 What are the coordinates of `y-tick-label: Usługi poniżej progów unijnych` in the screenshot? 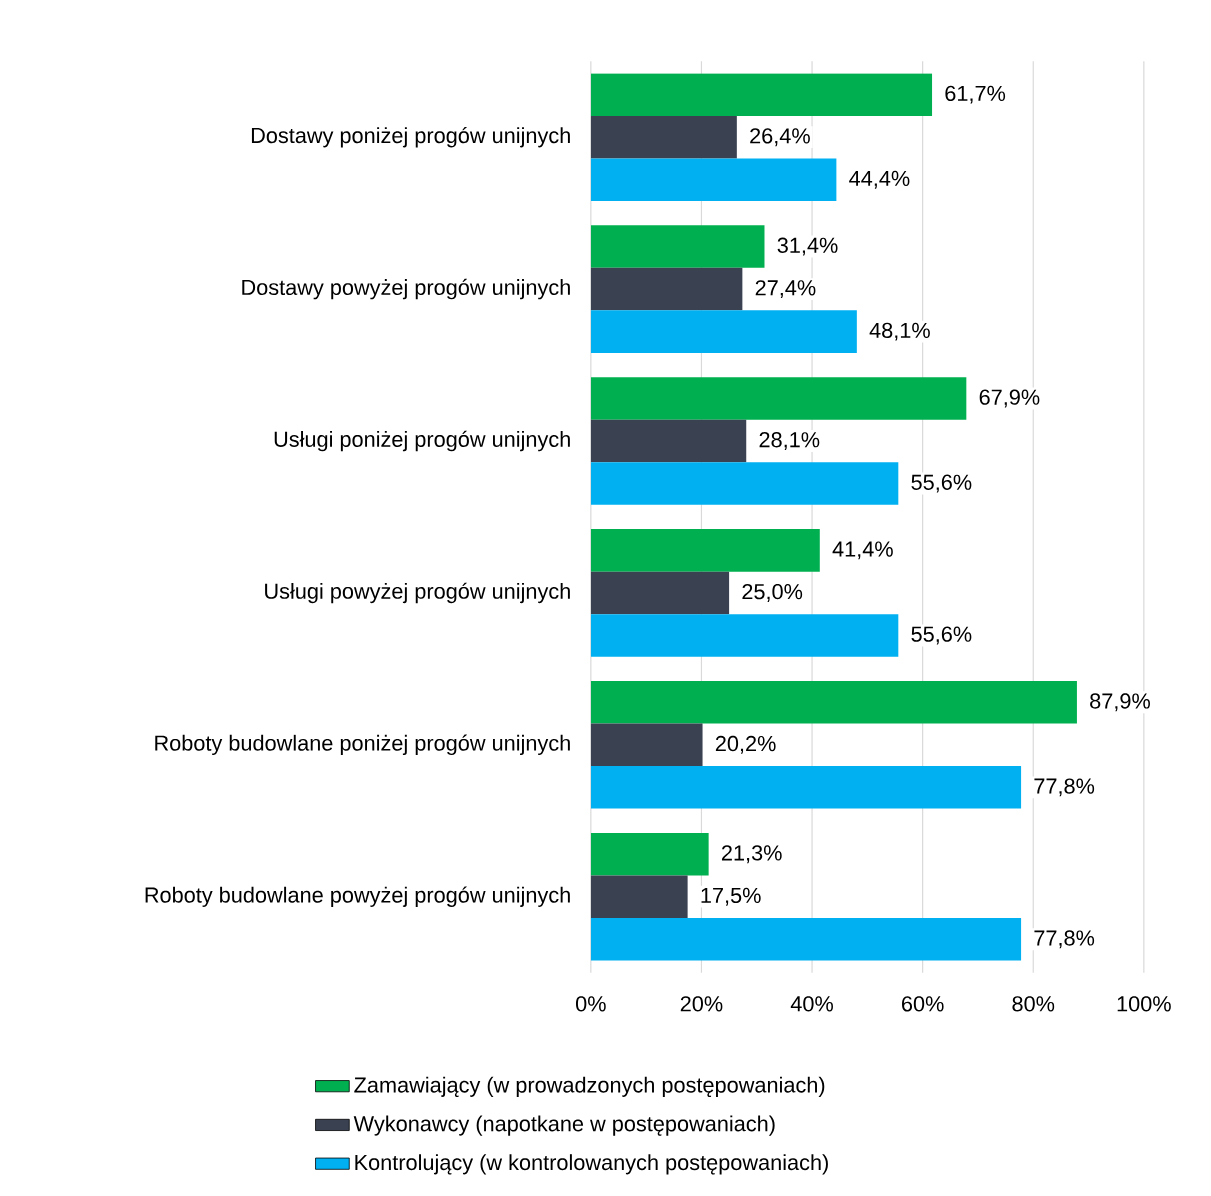 It's located at (422, 441).